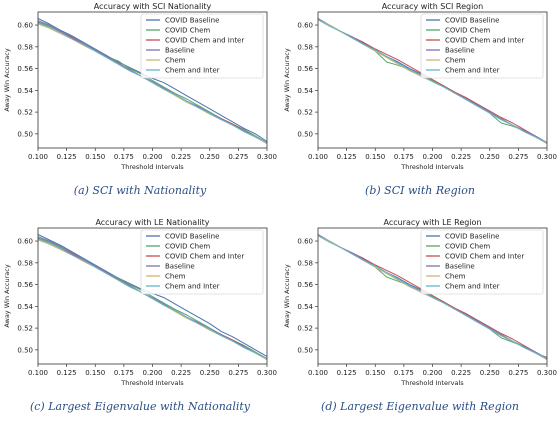  I want to click on figure-caption: (c) Largest Eigenvalue with Nationality, so click(140, 406).